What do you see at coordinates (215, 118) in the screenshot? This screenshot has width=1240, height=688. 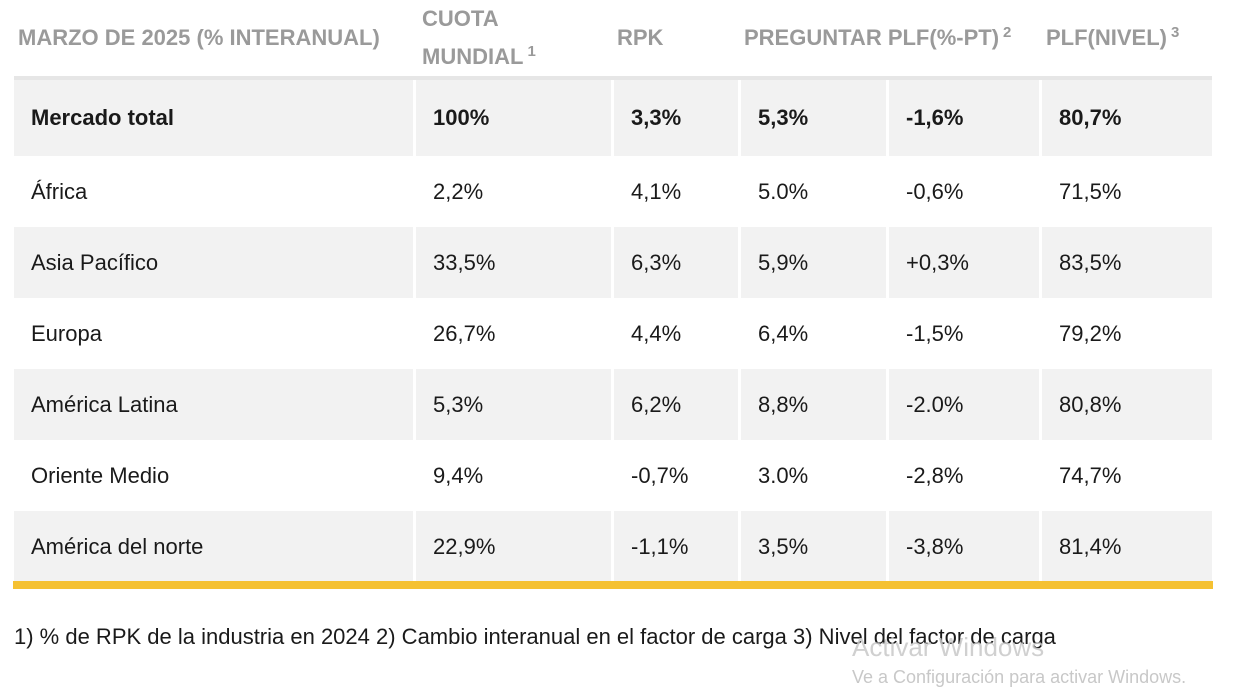 I see `cell-region: Mercado total` at bounding box center [215, 118].